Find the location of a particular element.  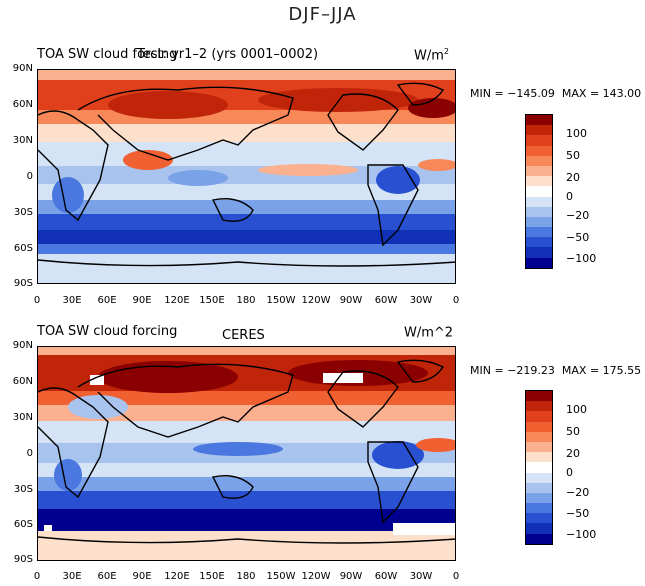

panel-center-title: CERES is located at coordinates (243, 335).